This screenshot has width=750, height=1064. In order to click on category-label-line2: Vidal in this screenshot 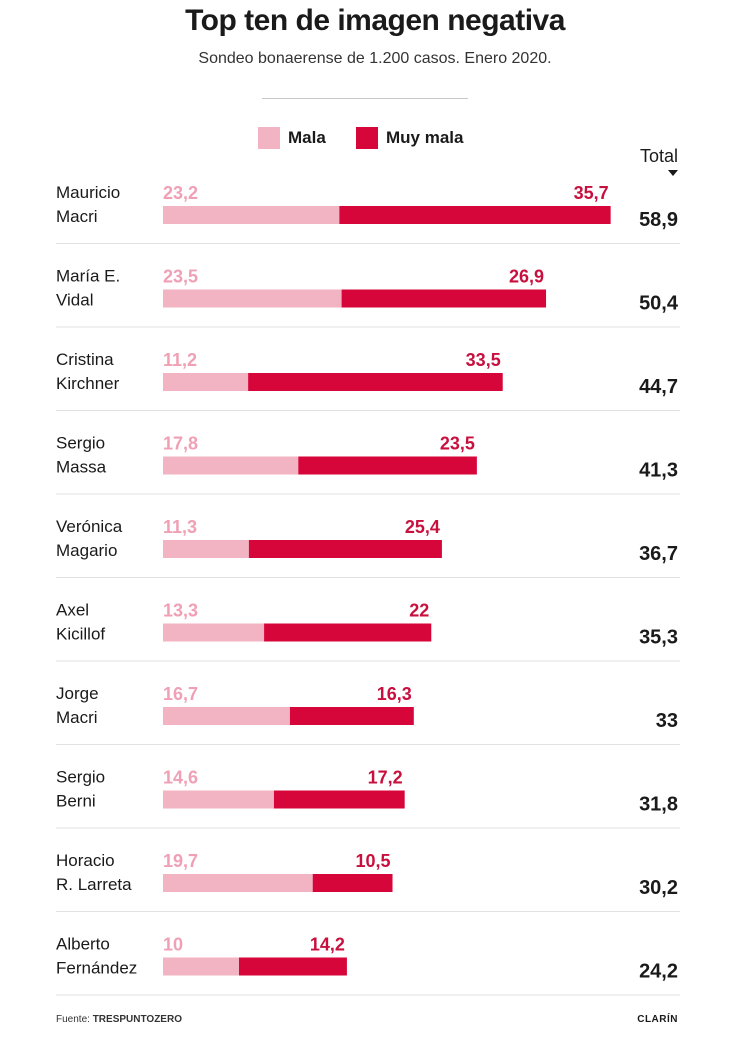, I will do `click(75, 300)`.